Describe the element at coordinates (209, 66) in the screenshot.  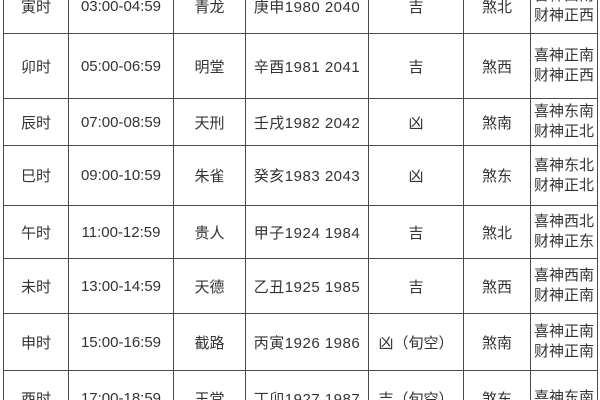
I see `star-cell: 明堂` at that location.